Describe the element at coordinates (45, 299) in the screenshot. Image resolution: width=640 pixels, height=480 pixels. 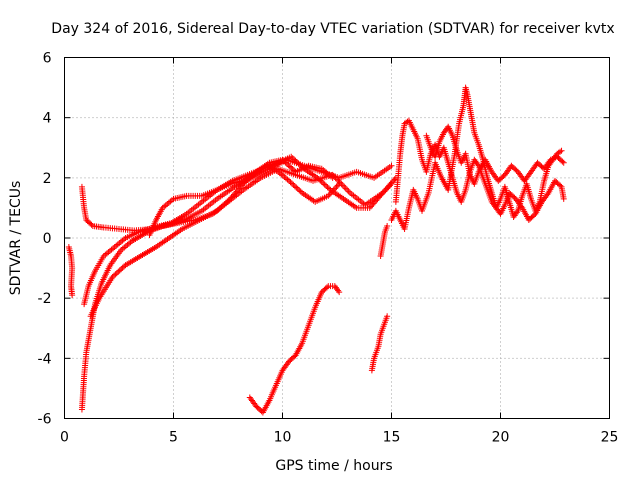
I see `y-tick-label: -2` at that location.